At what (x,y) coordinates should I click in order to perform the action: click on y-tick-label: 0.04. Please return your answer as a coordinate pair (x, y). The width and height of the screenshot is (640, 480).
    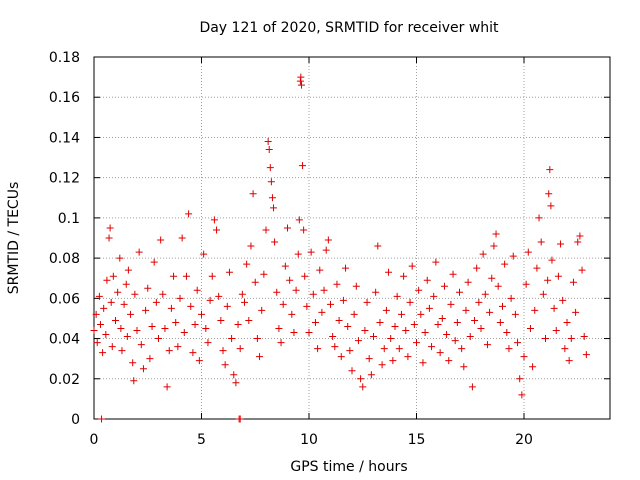
    Looking at the image, I should click on (64, 340).